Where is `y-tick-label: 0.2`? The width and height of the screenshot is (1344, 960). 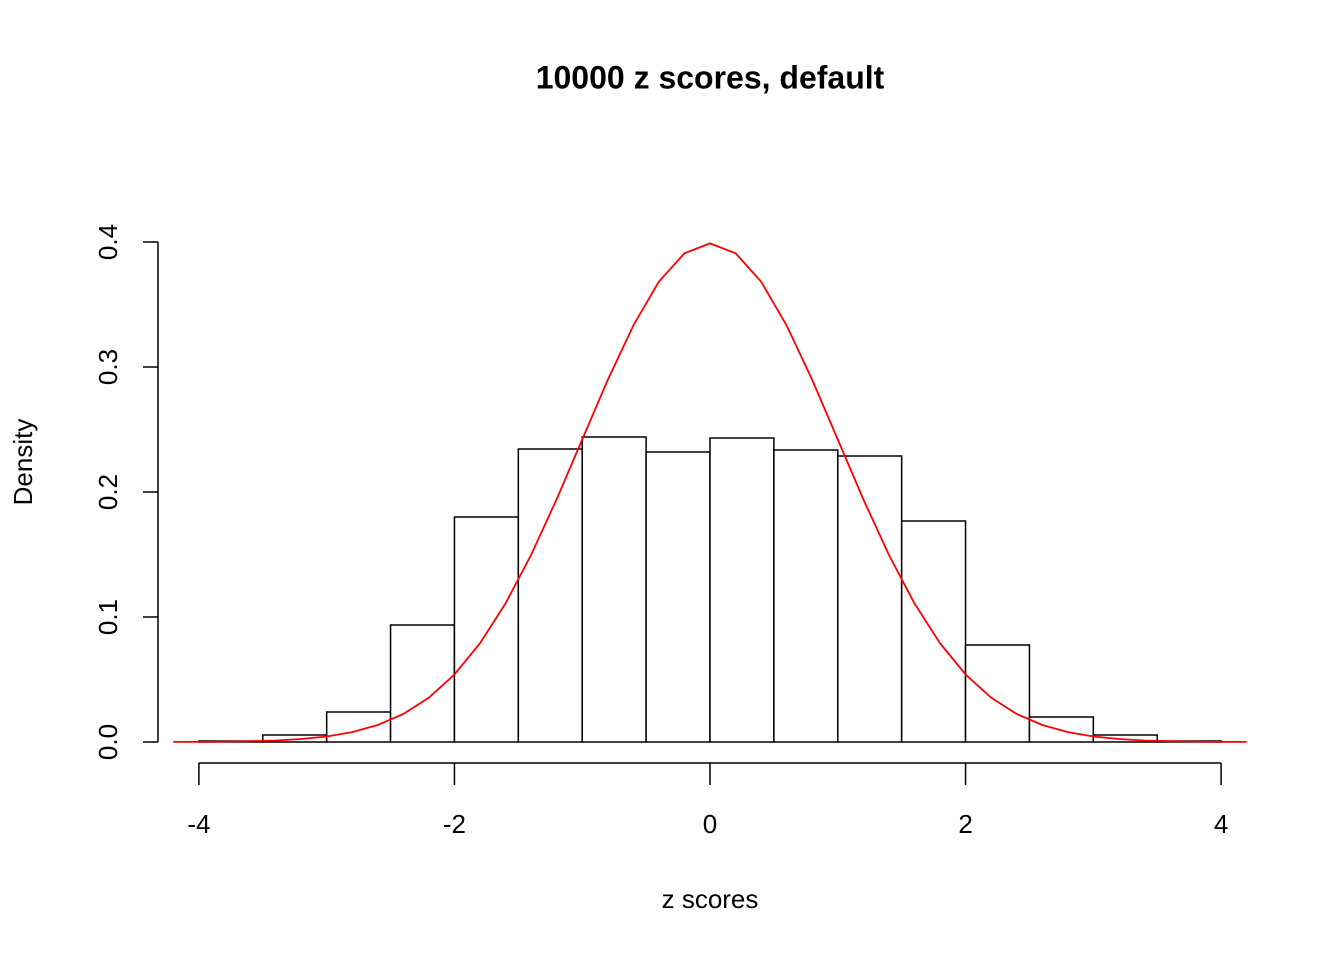
y-tick-label: 0.2 is located at coordinates (108, 492).